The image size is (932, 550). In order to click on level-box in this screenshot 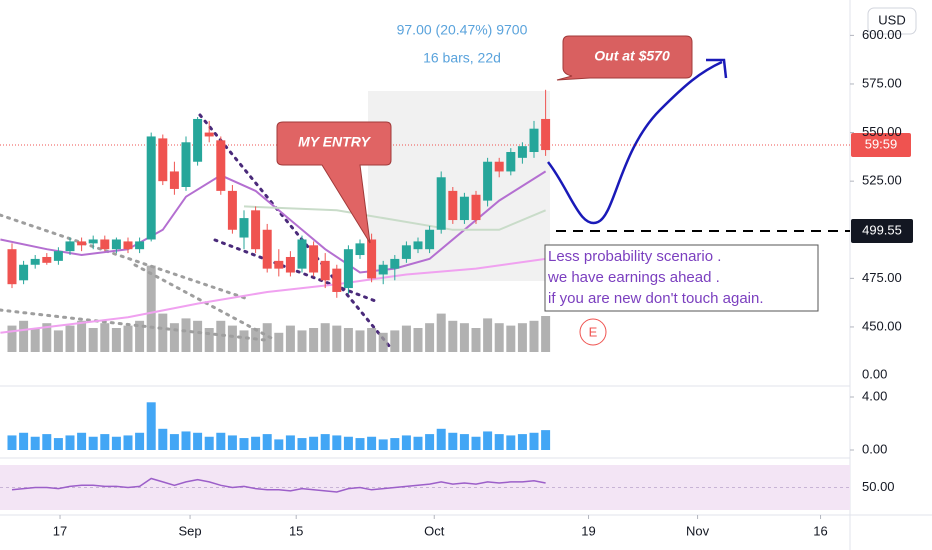, I will do `click(882, 231)`.